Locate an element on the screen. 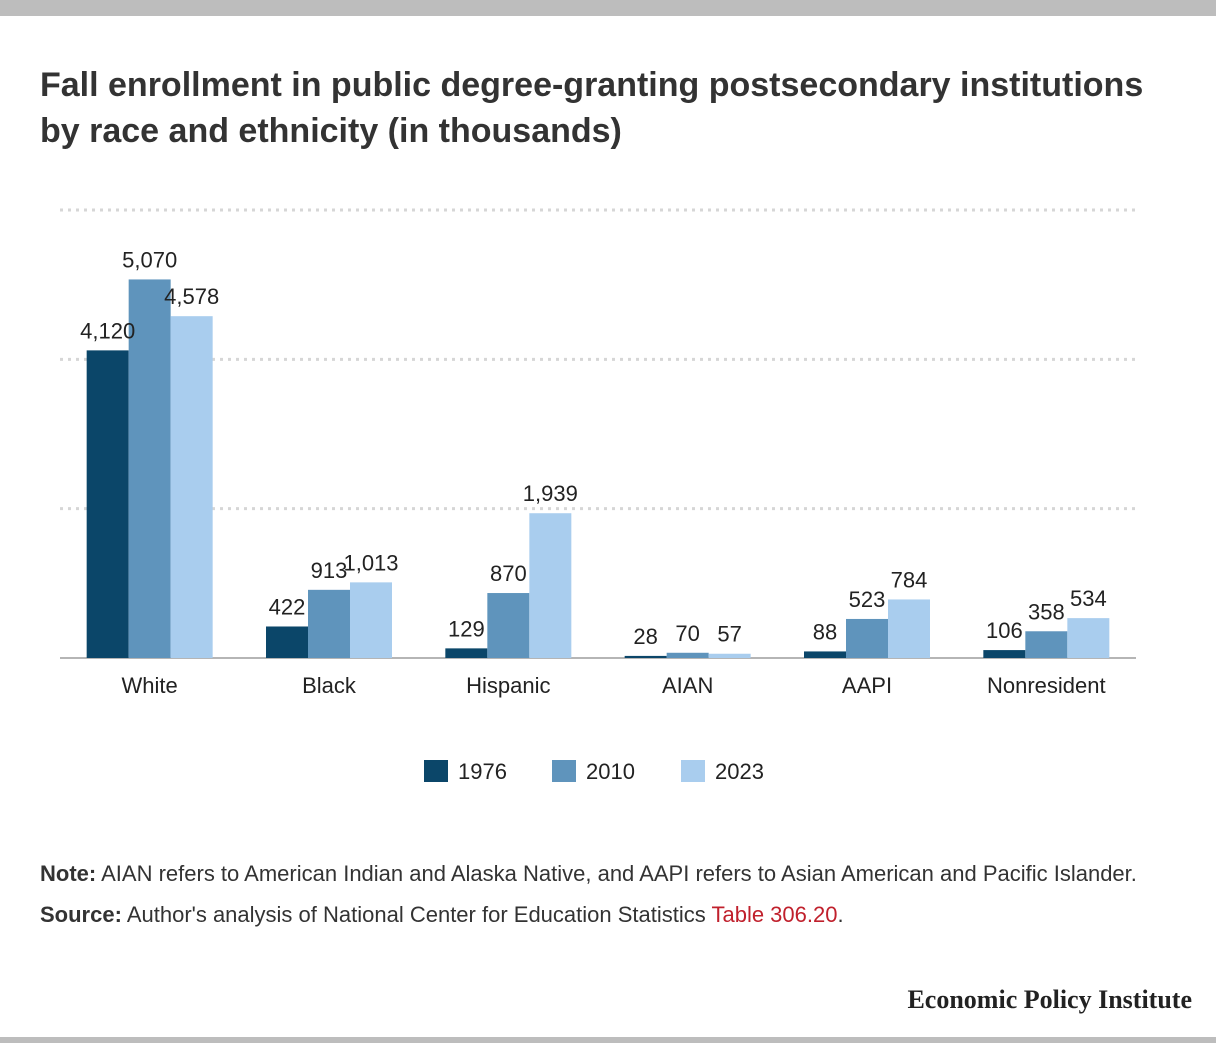 The width and height of the screenshot is (1216, 1043). bar-white-2023 is located at coordinates (191, 487).